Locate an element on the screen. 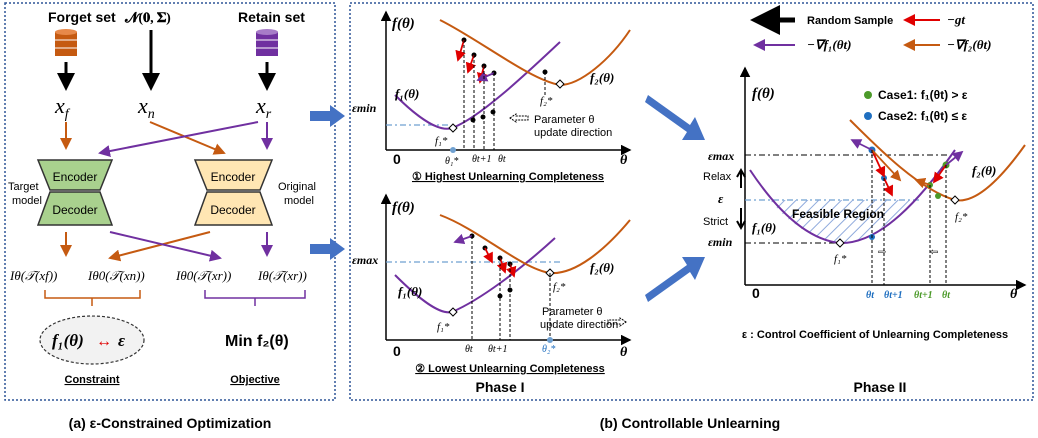 The height and width of the screenshot is (438, 1038). constraint-bubble is located at coordinates (92, 340).